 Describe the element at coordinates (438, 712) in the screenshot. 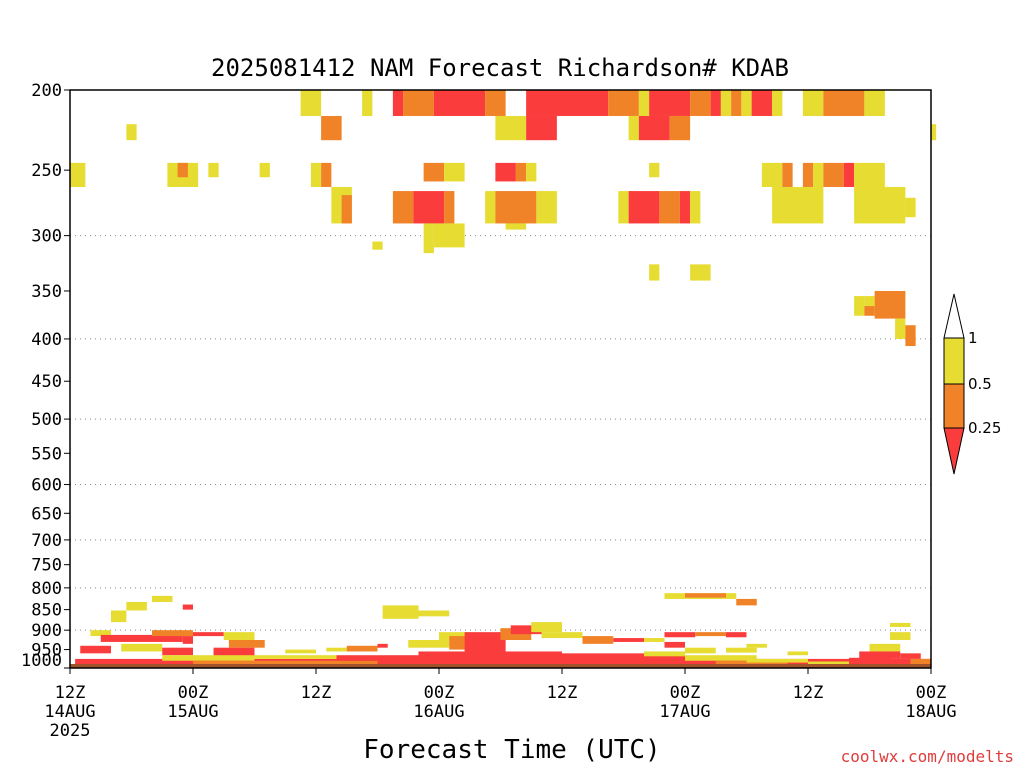

I see `x-tick-label: 16AUG` at that location.